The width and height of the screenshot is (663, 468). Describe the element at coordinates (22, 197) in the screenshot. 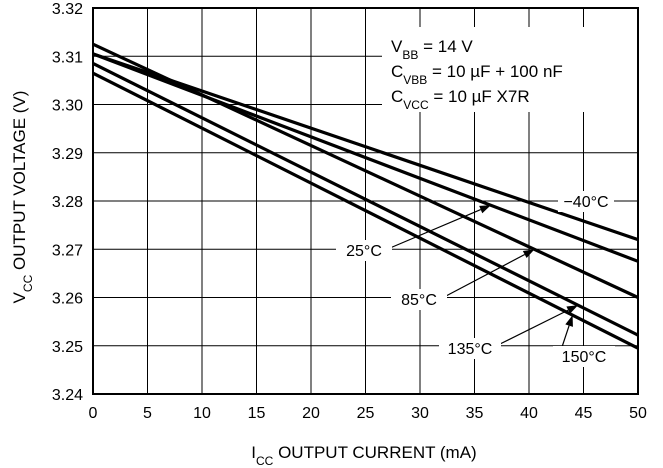

I see `y-axis-title: VCC OUTPUT VOLTAGE (V)` at that location.